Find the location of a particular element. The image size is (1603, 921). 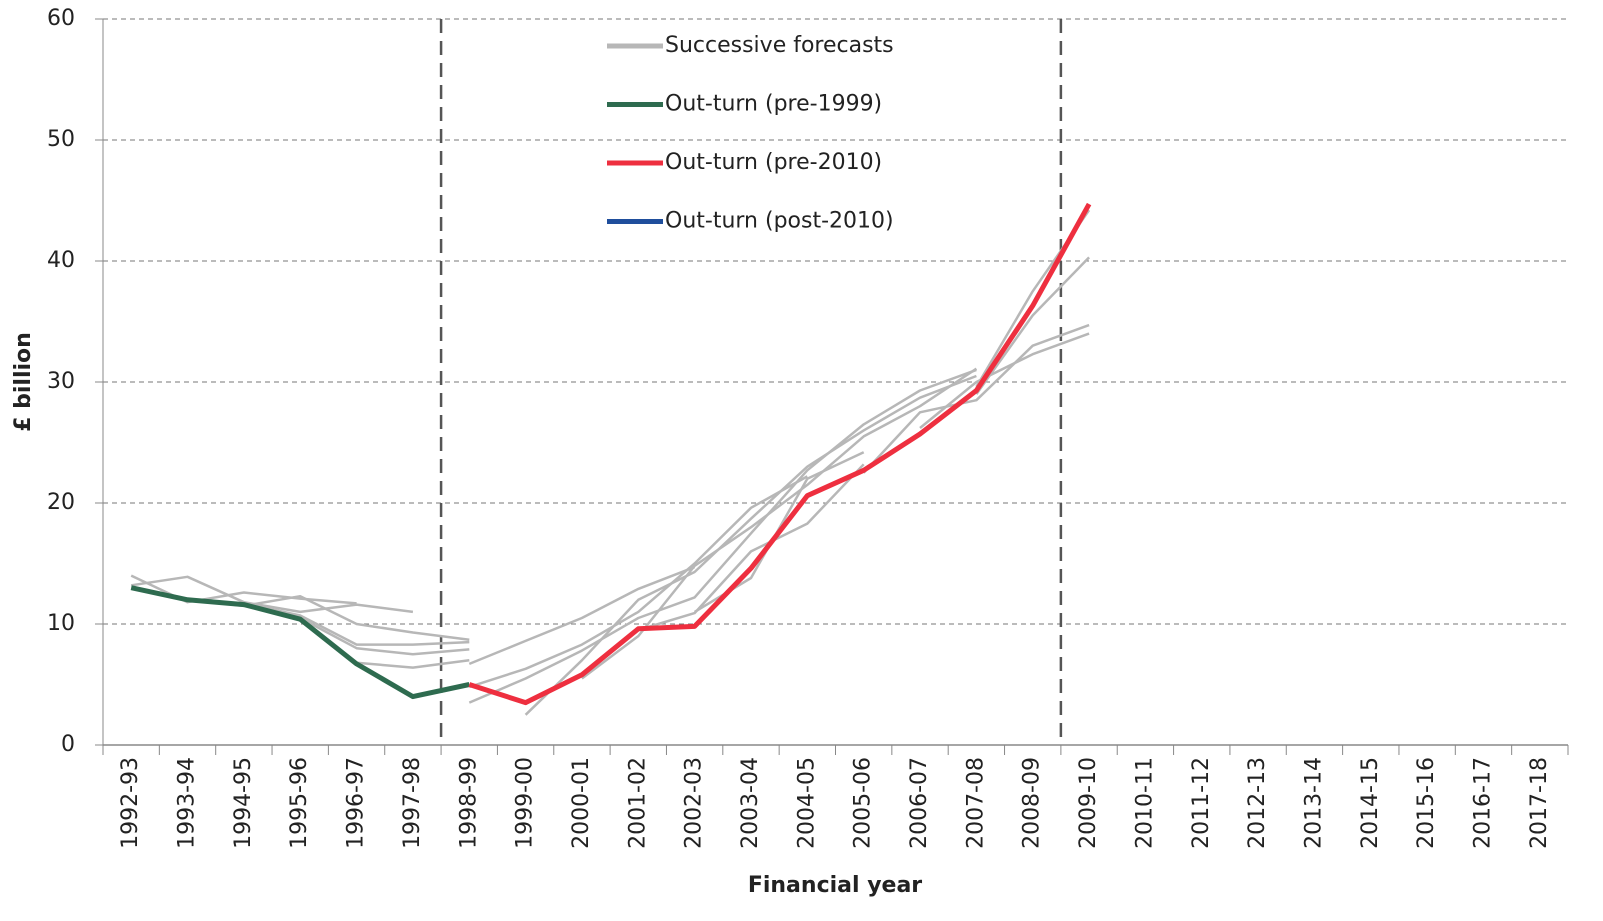

y-tick-label: 0 is located at coordinates (68, 744).